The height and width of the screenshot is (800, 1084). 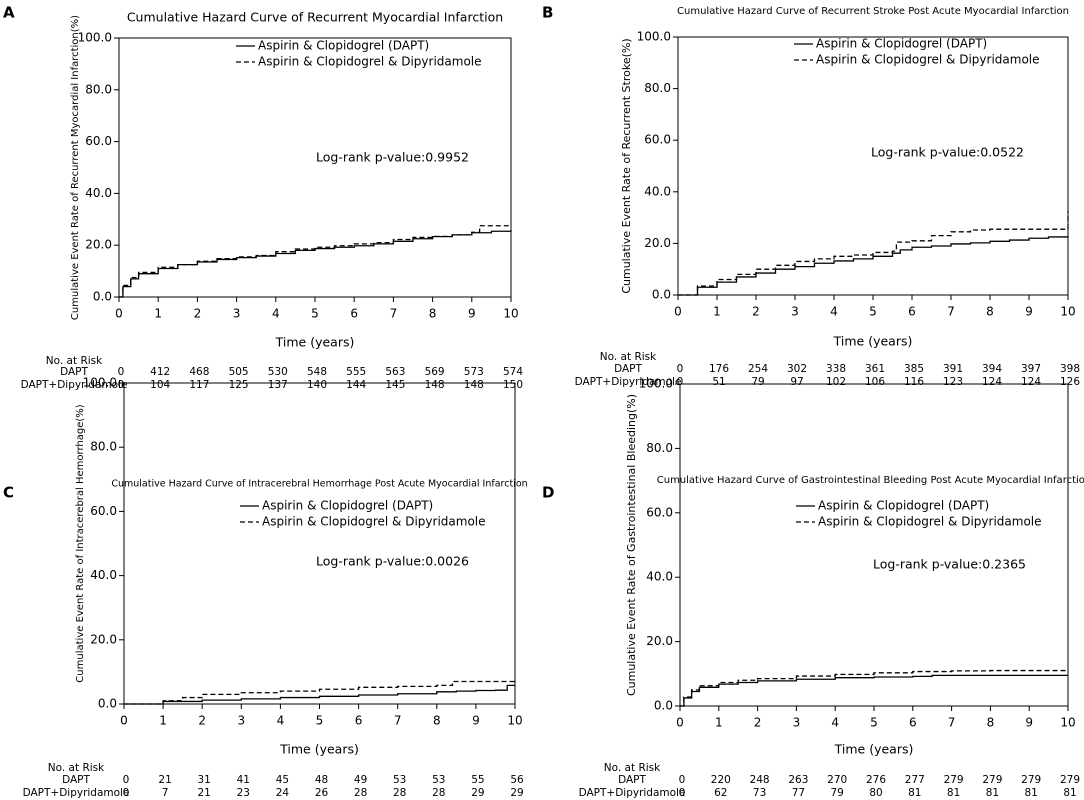 I want to click on y-tick-label: 80.0, so click(x=98, y=89).